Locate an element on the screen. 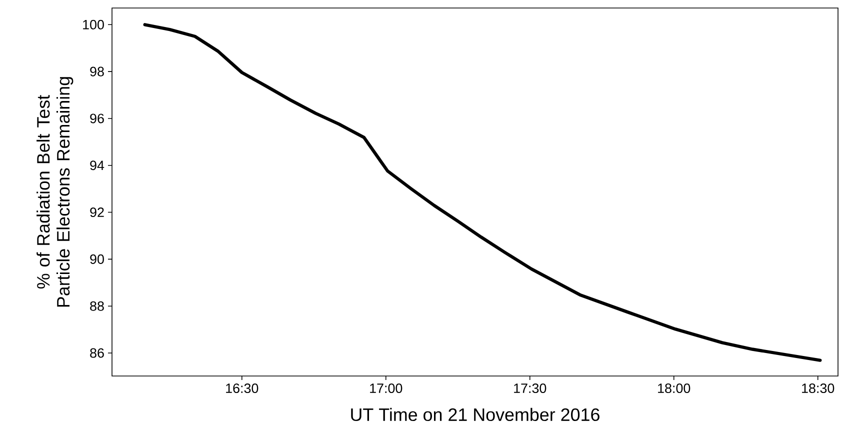 The height and width of the screenshot is (444, 843). x-tick-label: 16:30 is located at coordinates (242, 389).